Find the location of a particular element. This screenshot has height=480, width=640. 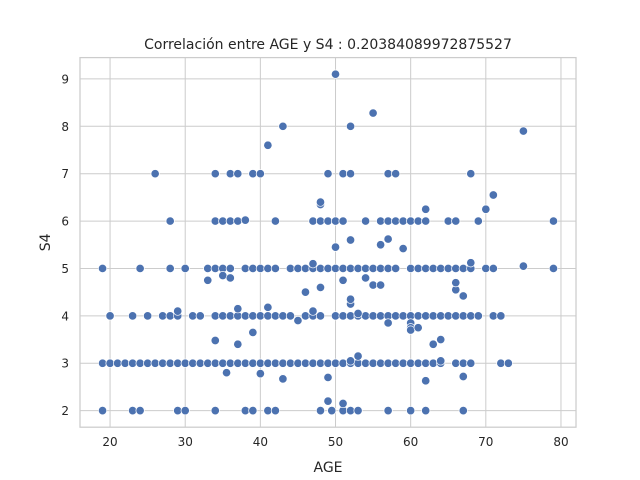

y-tick-label: 5 is located at coordinates (65, 269).